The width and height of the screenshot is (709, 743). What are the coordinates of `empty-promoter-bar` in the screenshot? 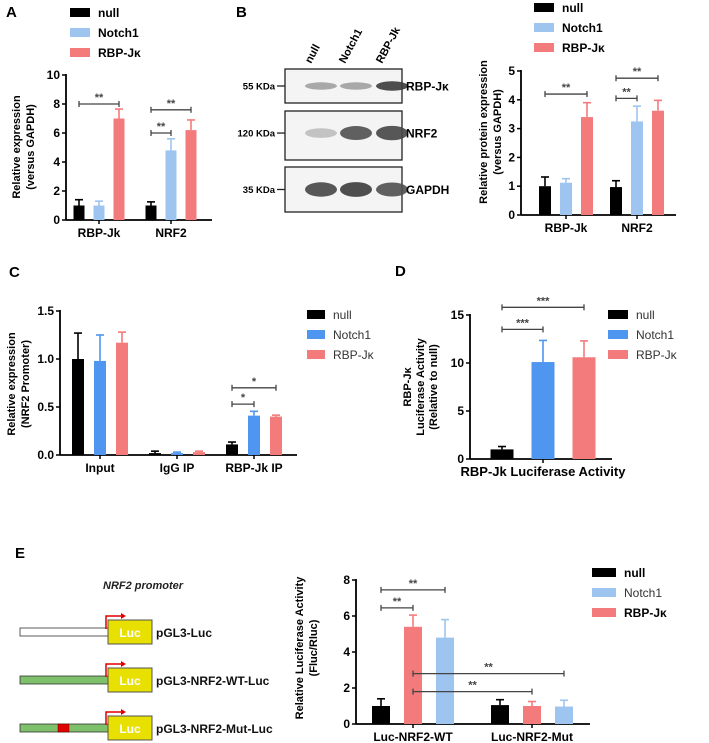 It's located at (64, 632).